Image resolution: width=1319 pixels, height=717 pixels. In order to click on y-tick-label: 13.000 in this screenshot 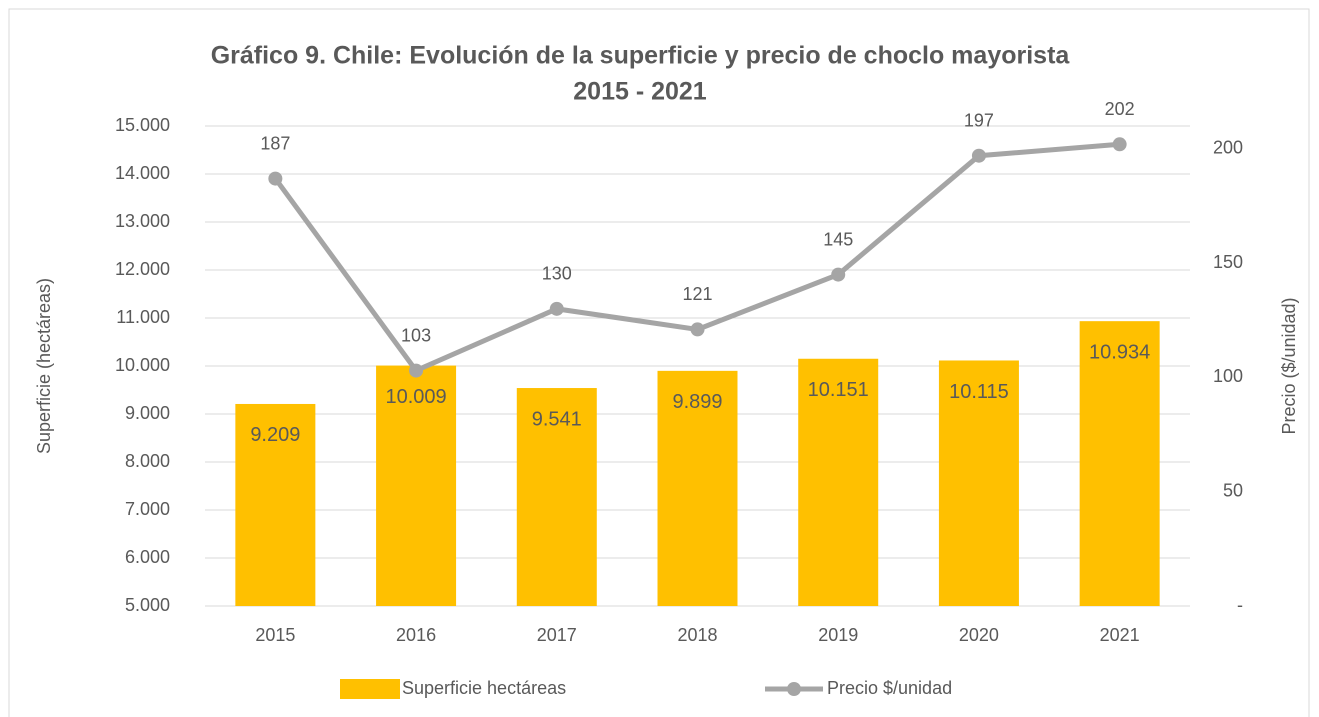, I will do `click(142, 221)`.